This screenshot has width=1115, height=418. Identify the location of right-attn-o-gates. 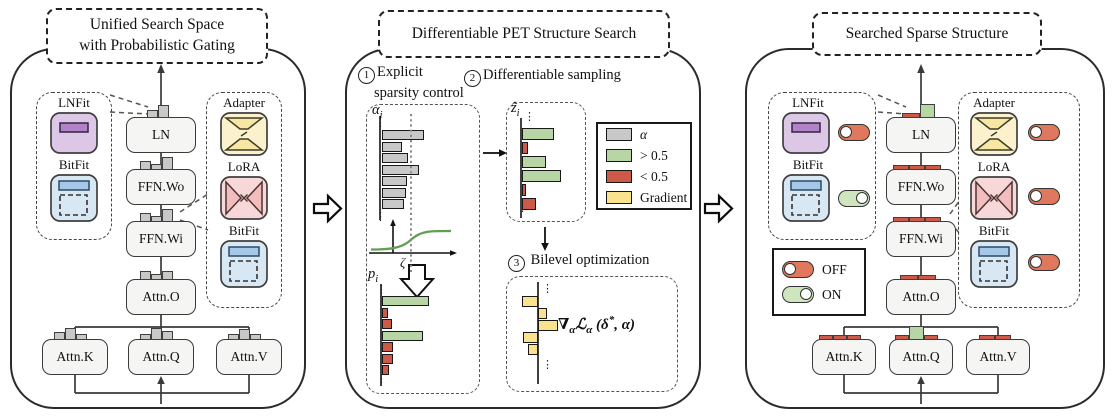
(918, 277).